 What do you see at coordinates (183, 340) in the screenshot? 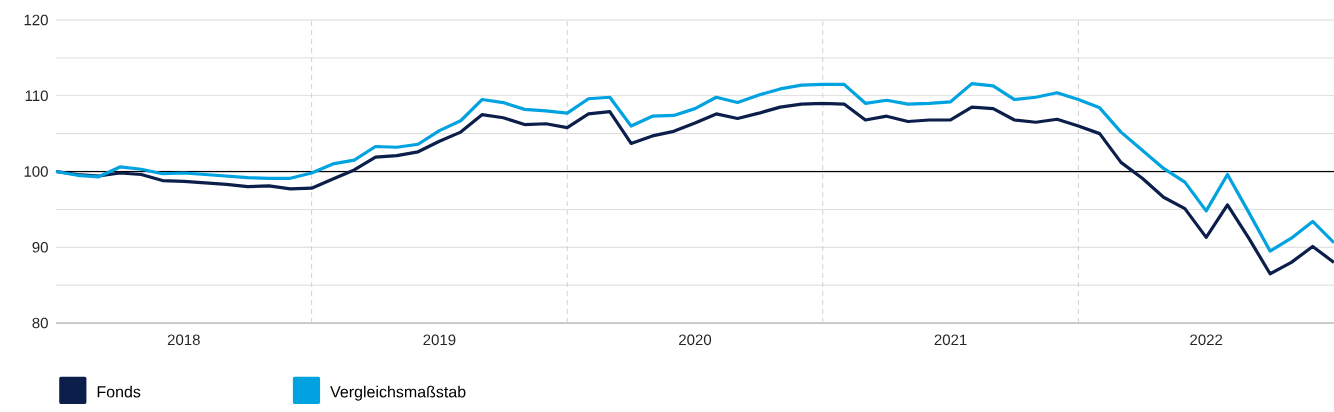
I see `x-tick-label: 2018` at bounding box center [183, 340].